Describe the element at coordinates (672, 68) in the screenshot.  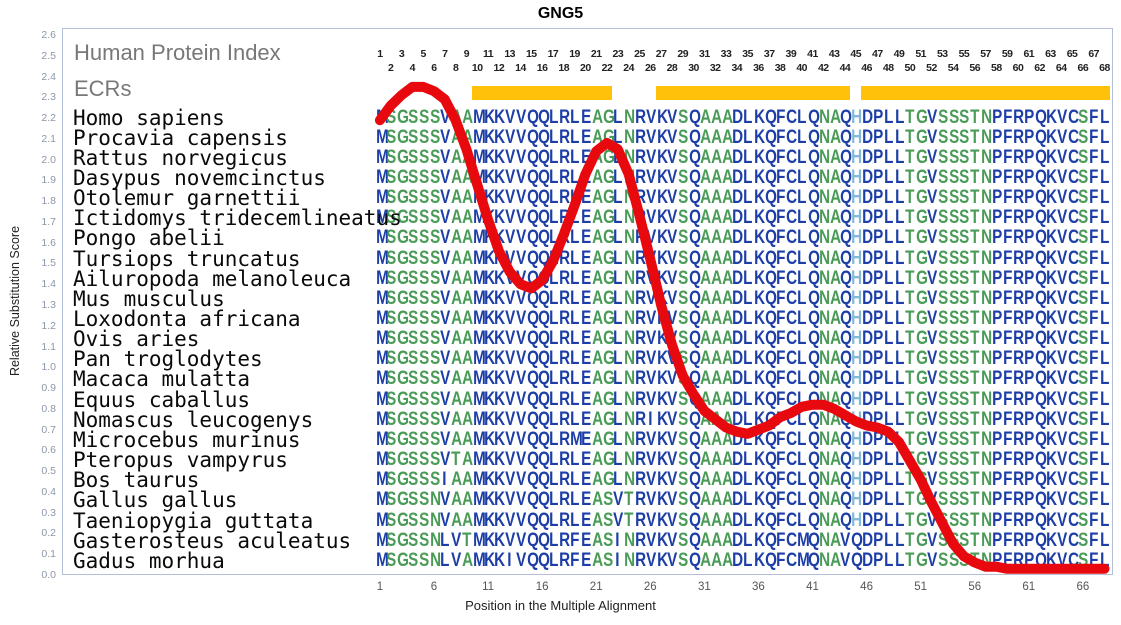
I see `position-number: 28` at that location.